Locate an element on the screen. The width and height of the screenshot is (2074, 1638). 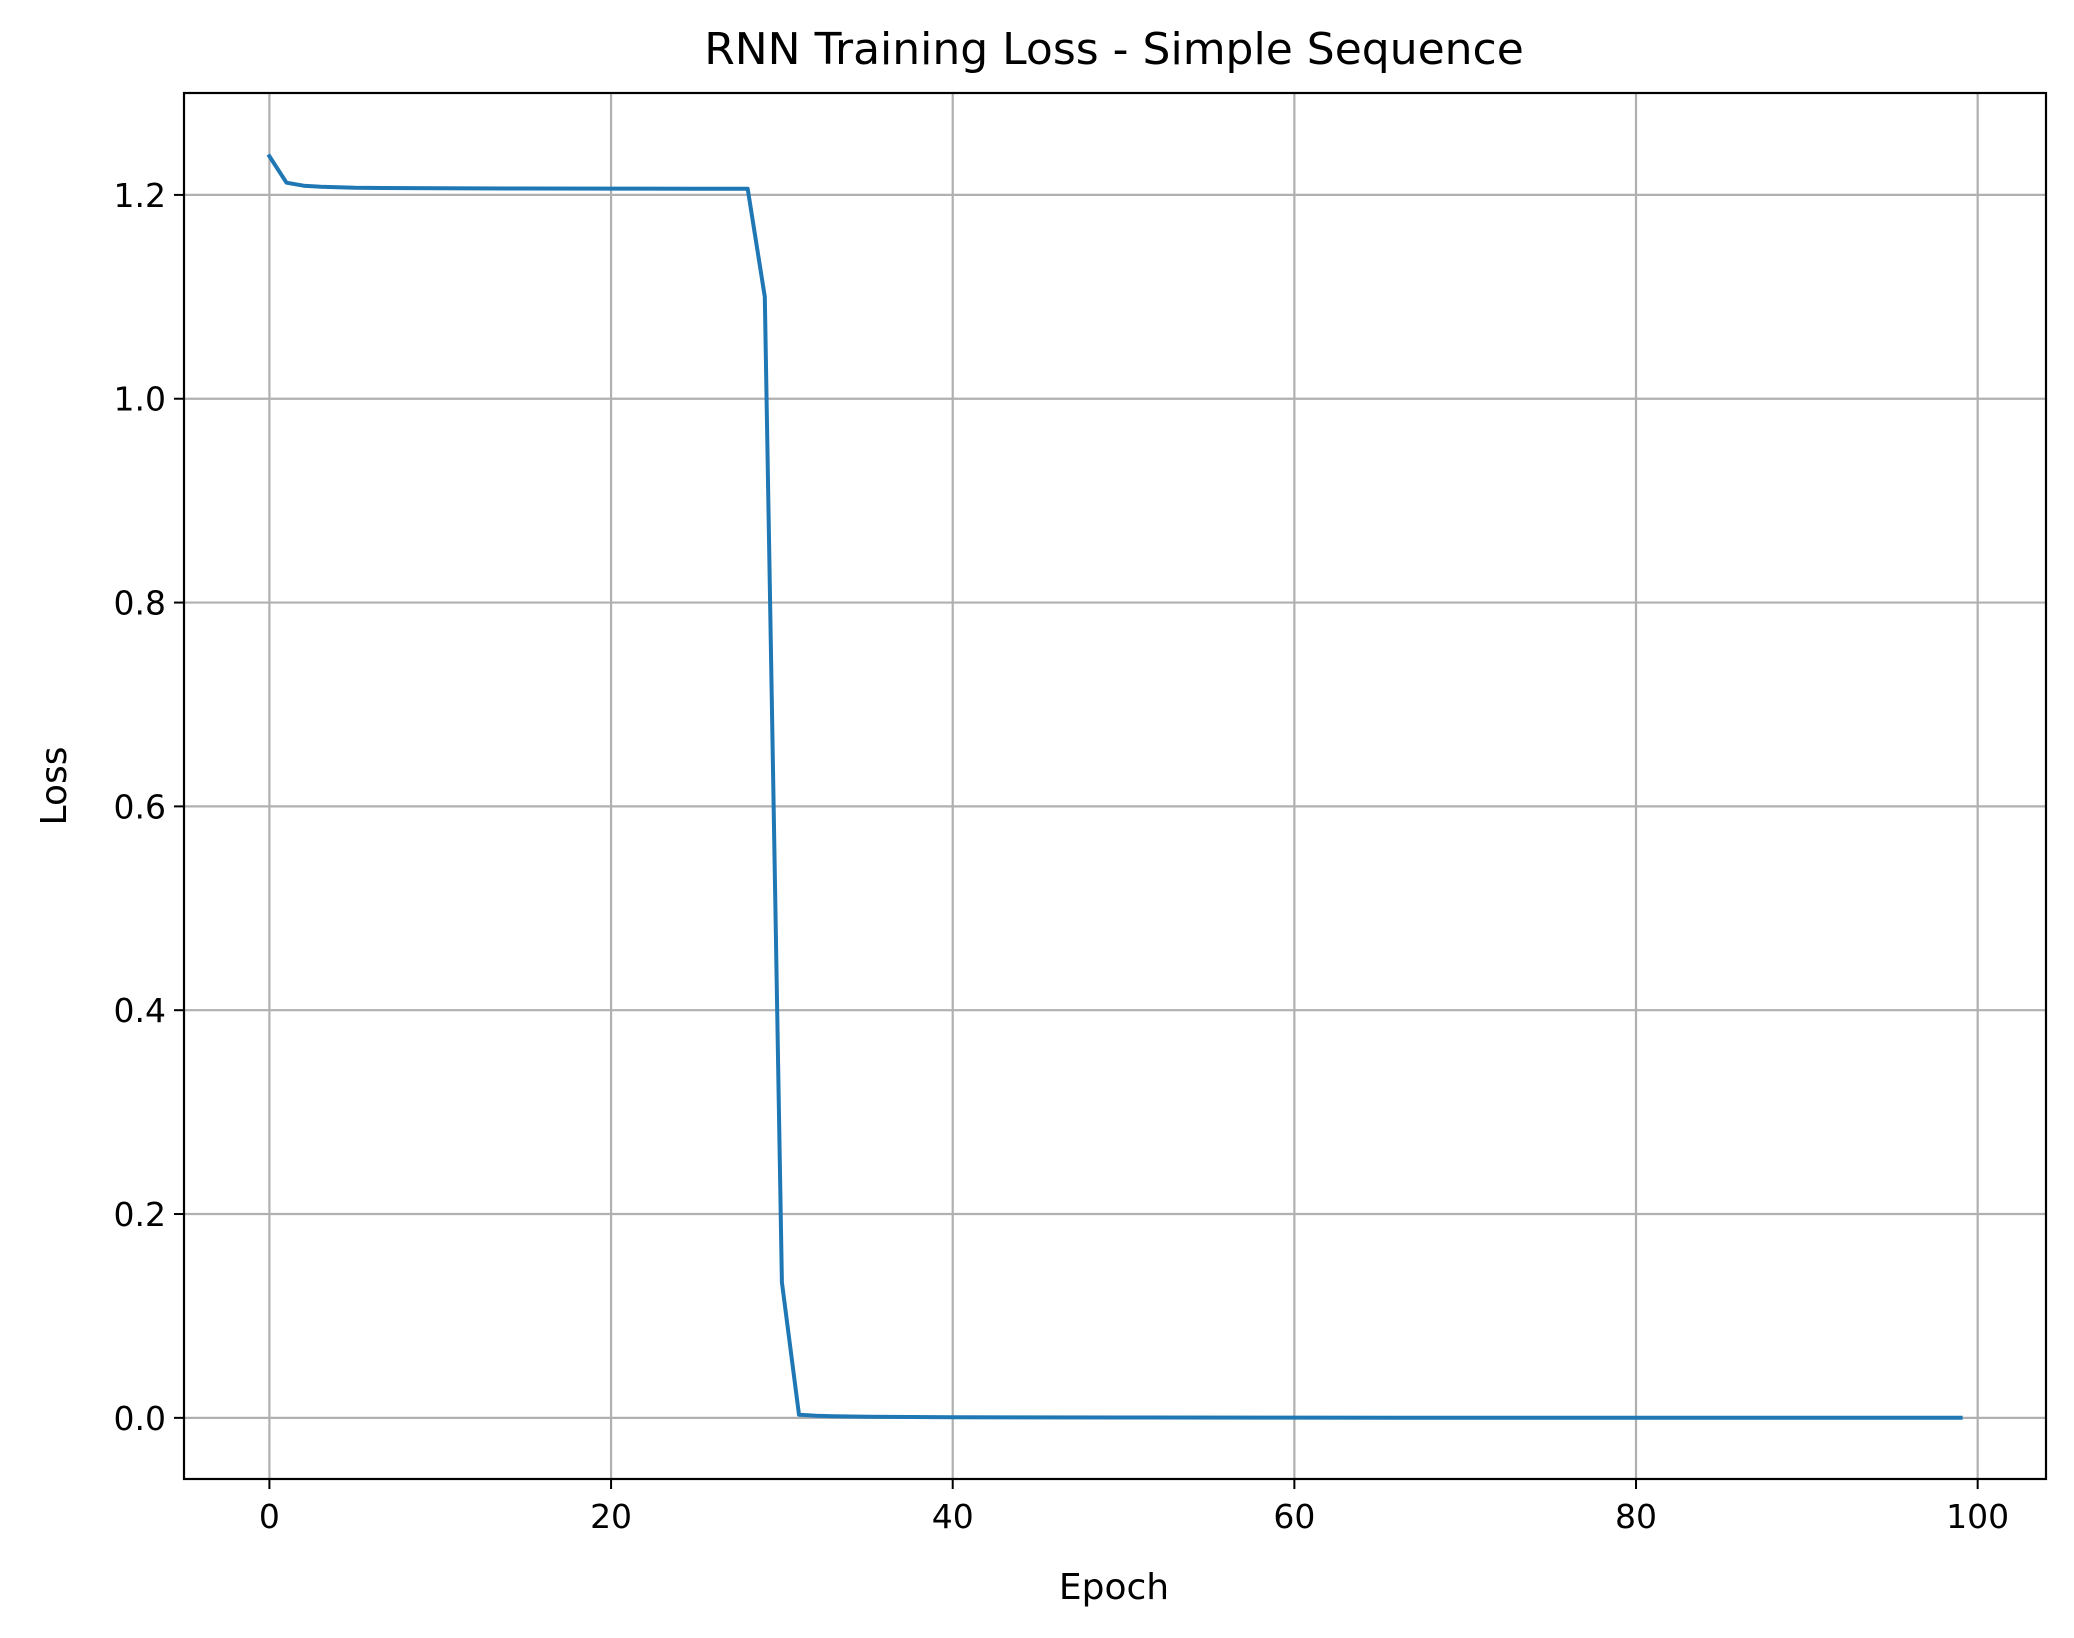
x-tick-label: 40 is located at coordinates (953, 1516).